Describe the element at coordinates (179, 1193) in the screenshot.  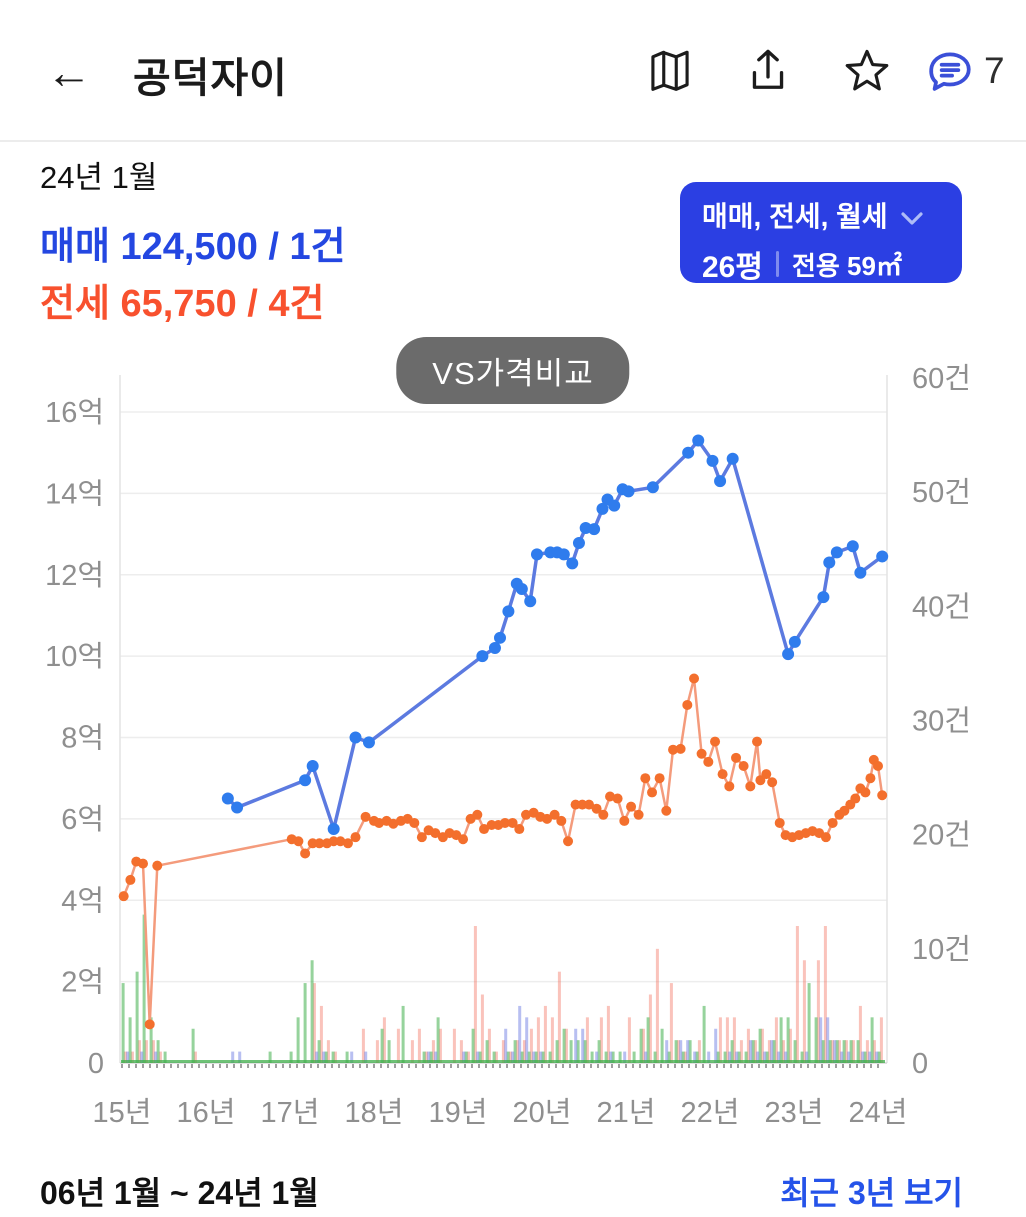
I see `chart-period-label: 06년 1월 ~ 24년 1월` at that location.